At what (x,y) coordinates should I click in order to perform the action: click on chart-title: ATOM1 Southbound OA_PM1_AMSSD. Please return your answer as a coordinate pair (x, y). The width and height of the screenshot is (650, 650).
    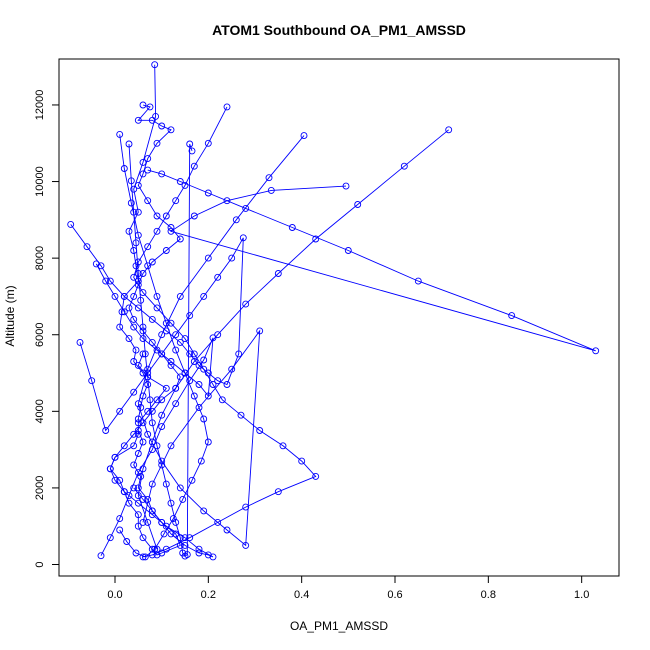
    Looking at the image, I should click on (339, 30).